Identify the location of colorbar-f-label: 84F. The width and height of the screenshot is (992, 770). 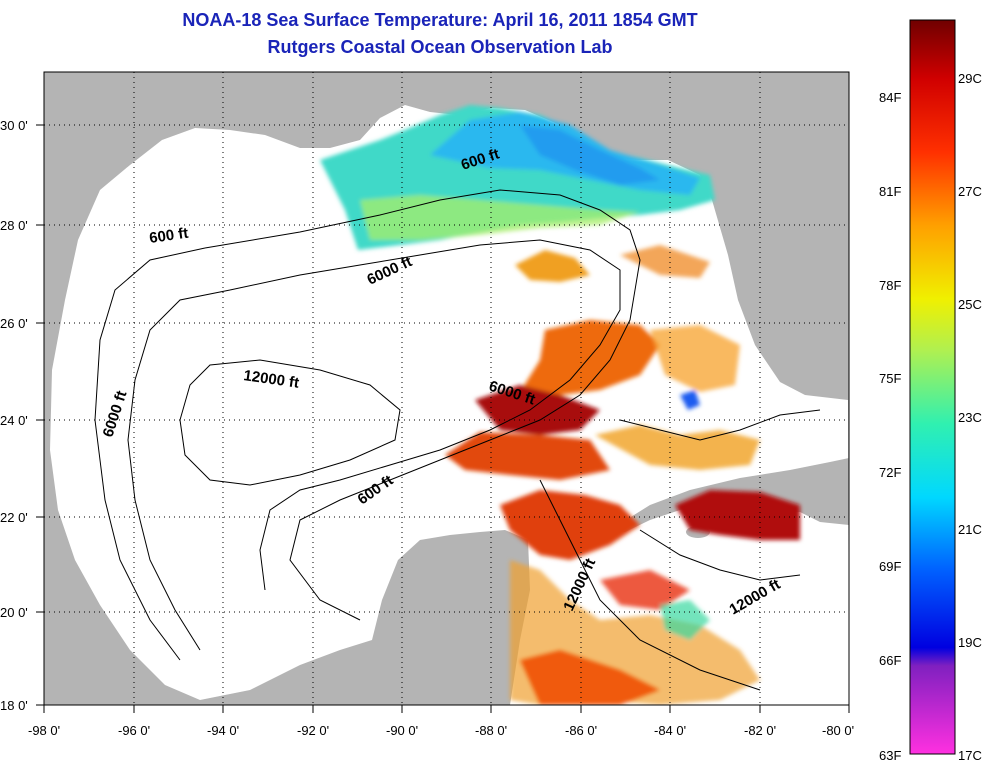
(890, 97).